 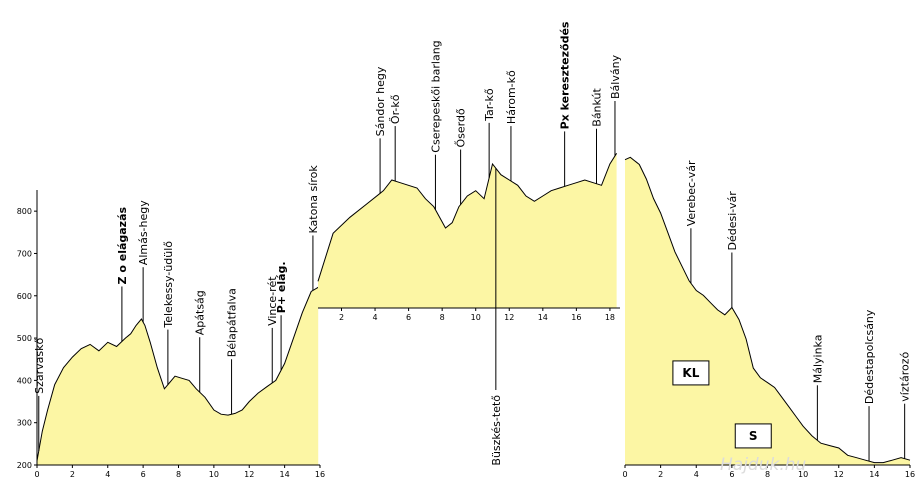 What do you see at coordinates (905, 377) in the screenshot?
I see `place-label: víztározó` at bounding box center [905, 377].